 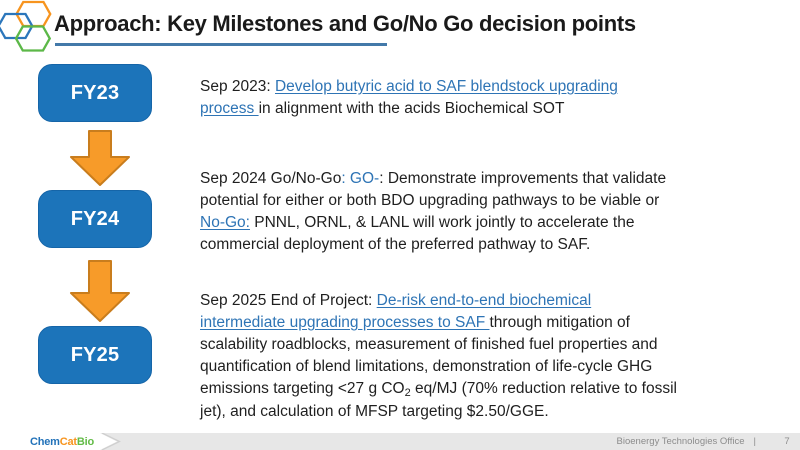 What do you see at coordinates (225, 222) in the screenshot?
I see `hyperlink-text: No-Go:` at bounding box center [225, 222].